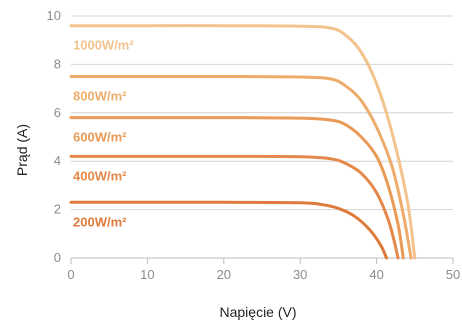 Image resolution: width=462 pixels, height=324 pixels. What do you see at coordinates (300, 274) in the screenshot?
I see `x-tick-label: 30` at bounding box center [300, 274].